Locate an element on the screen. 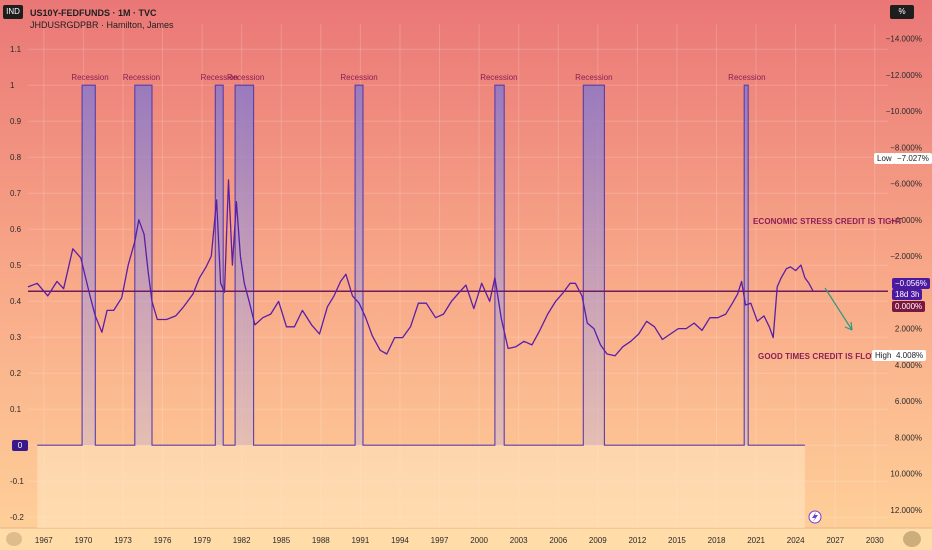 The height and width of the screenshot is (550, 932). high-value-tag: 4.008% is located at coordinates (910, 355).